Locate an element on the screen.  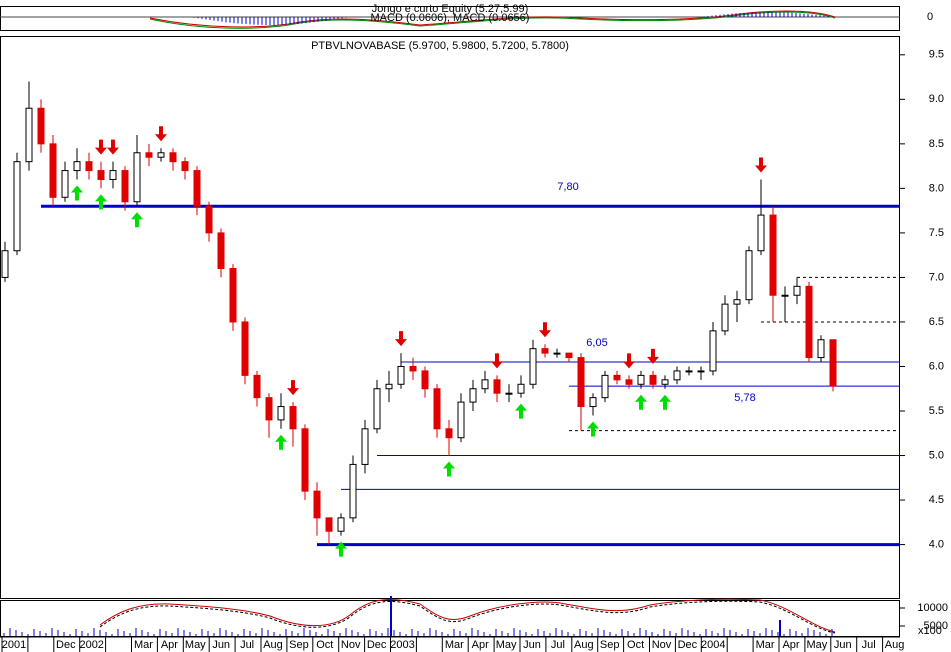
y-tick-label: 8.0 is located at coordinates (936, 188).